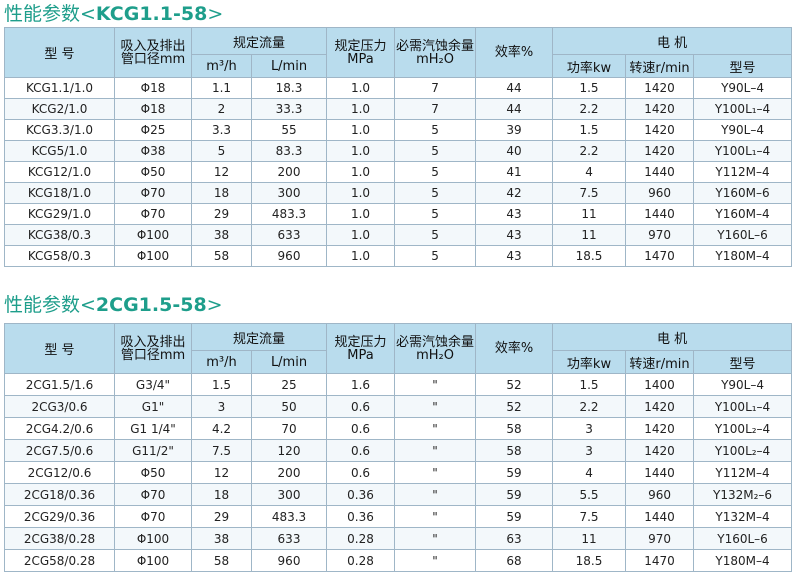 The height and width of the screenshot is (578, 797). Describe the element at coordinates (398, 193) in the screenshot. I see `table-row: KCG18/1.0 Φ70 18 300 1.0 5 42 7.5 960 Y160M–6` at that location.